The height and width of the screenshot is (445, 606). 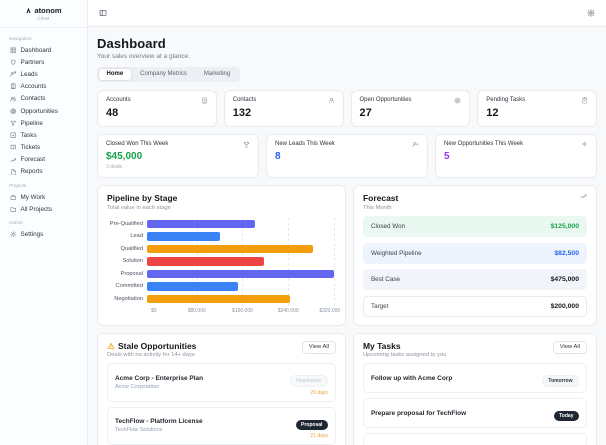 What do you see at coordinates (242, 311) in the screenshot?
I see `x-tick-label: $160,000` at bounding box center [242, 311].